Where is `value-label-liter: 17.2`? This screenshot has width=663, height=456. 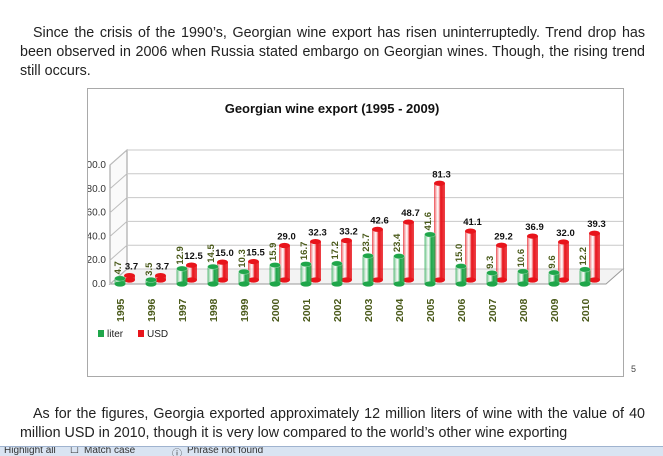
value-label-liter: 17.2 is located at coordinates (335, 250).